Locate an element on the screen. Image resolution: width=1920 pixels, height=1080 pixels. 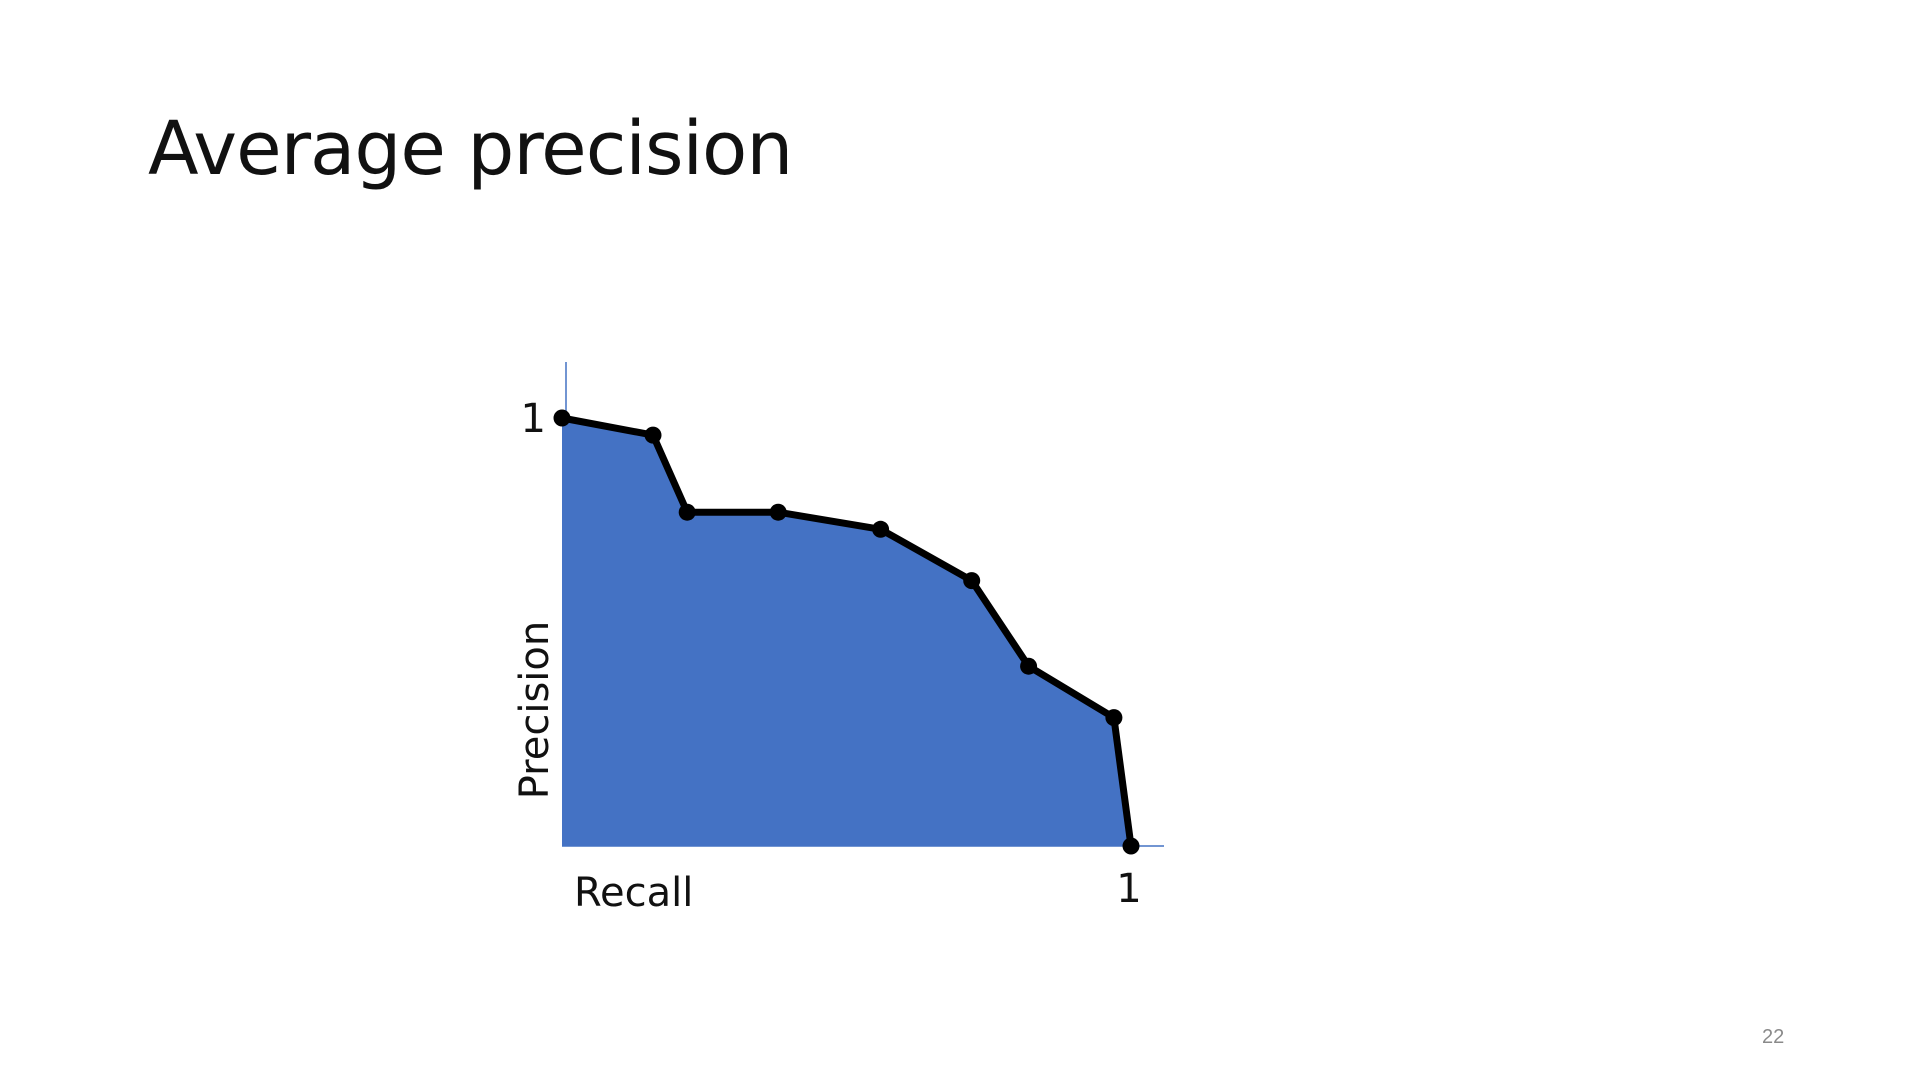
data-points is located at coordinates (846, 632).